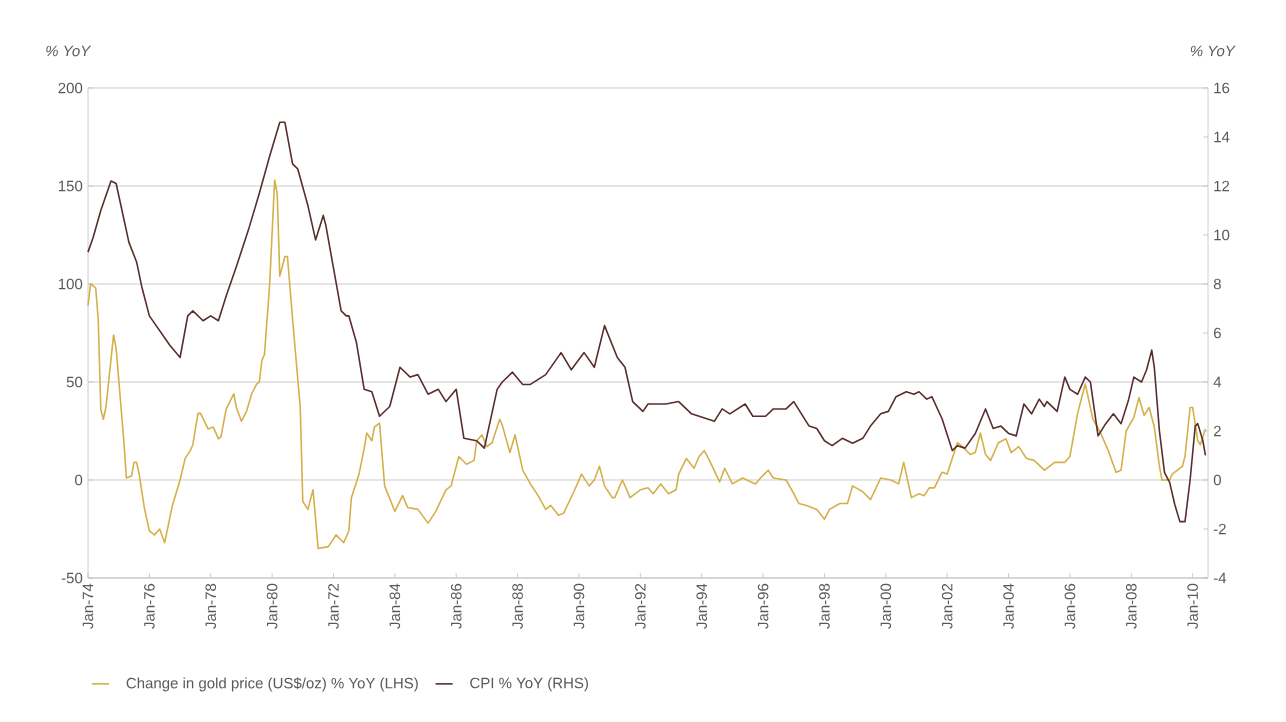 The height and width of the screenshot is (722, 1286). I want to click on x-tick-label: Jan-80, so click(272, 606).